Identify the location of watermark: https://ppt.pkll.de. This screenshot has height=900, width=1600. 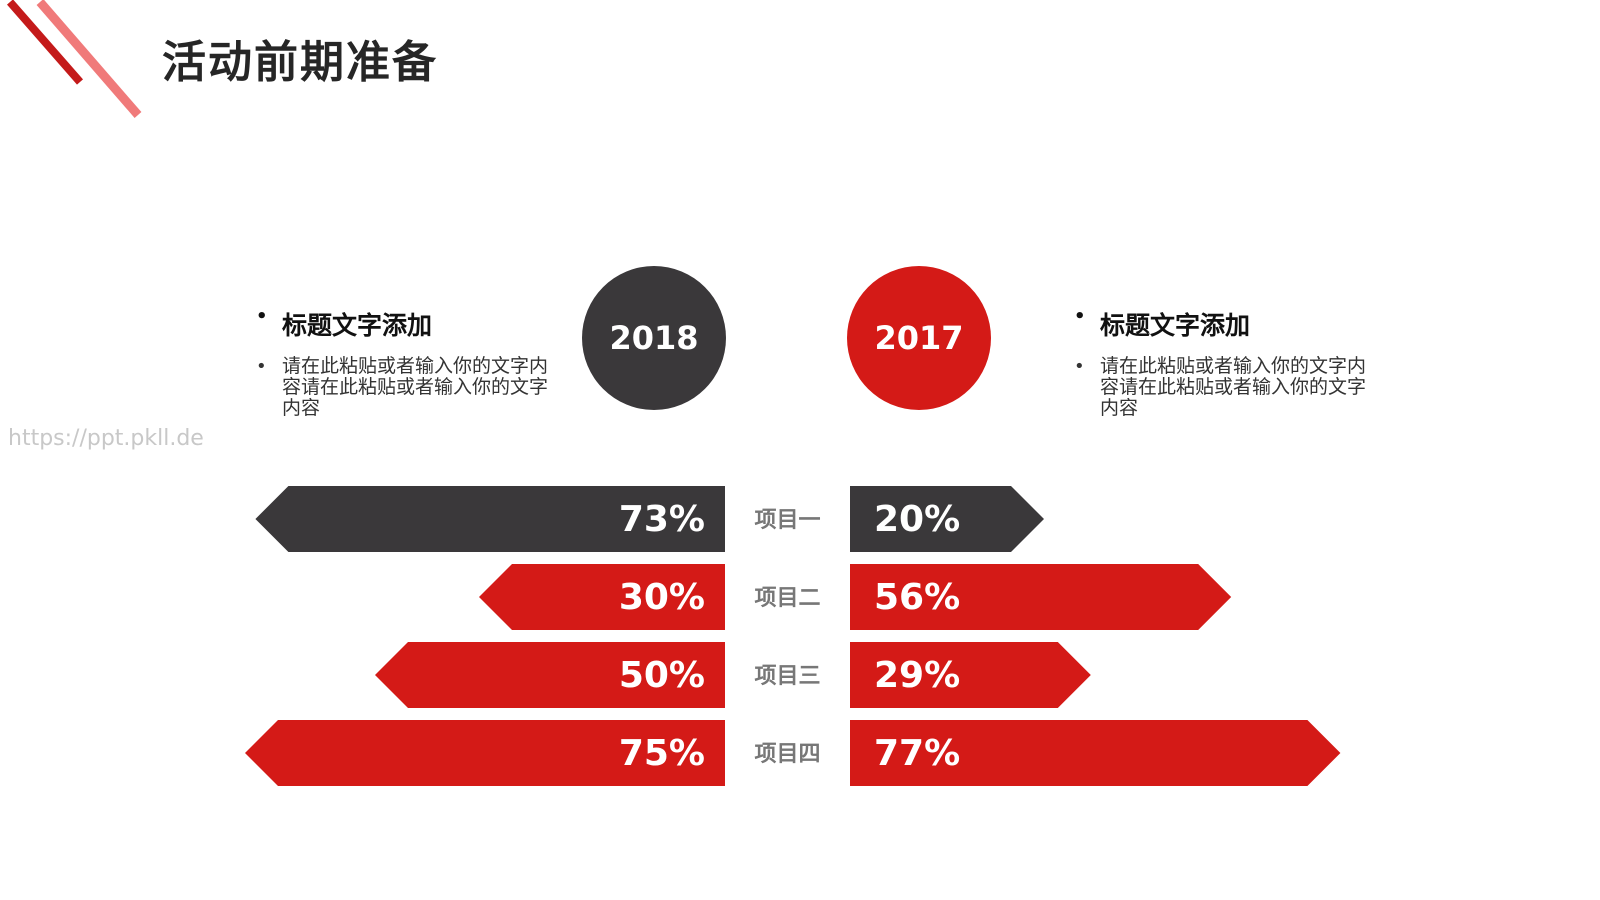
(106, 438).